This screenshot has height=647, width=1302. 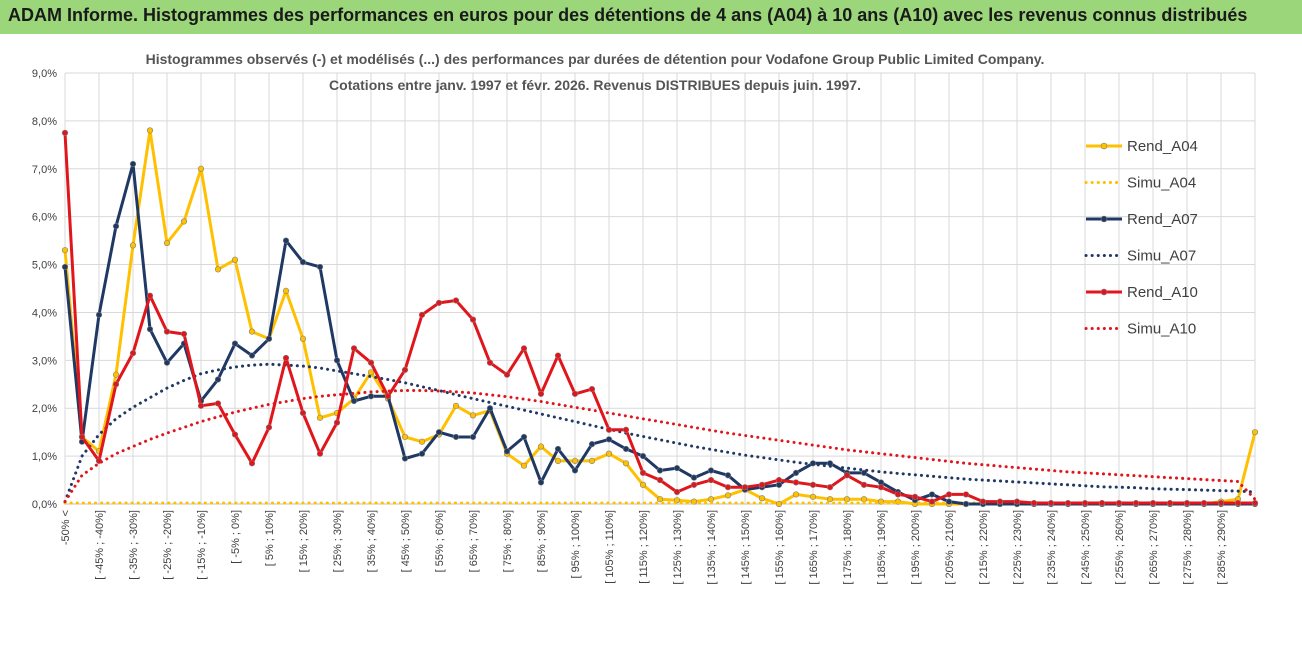 I want to click on x-tick-label: [ 75% ; 80%], so click(x=508, y=541).